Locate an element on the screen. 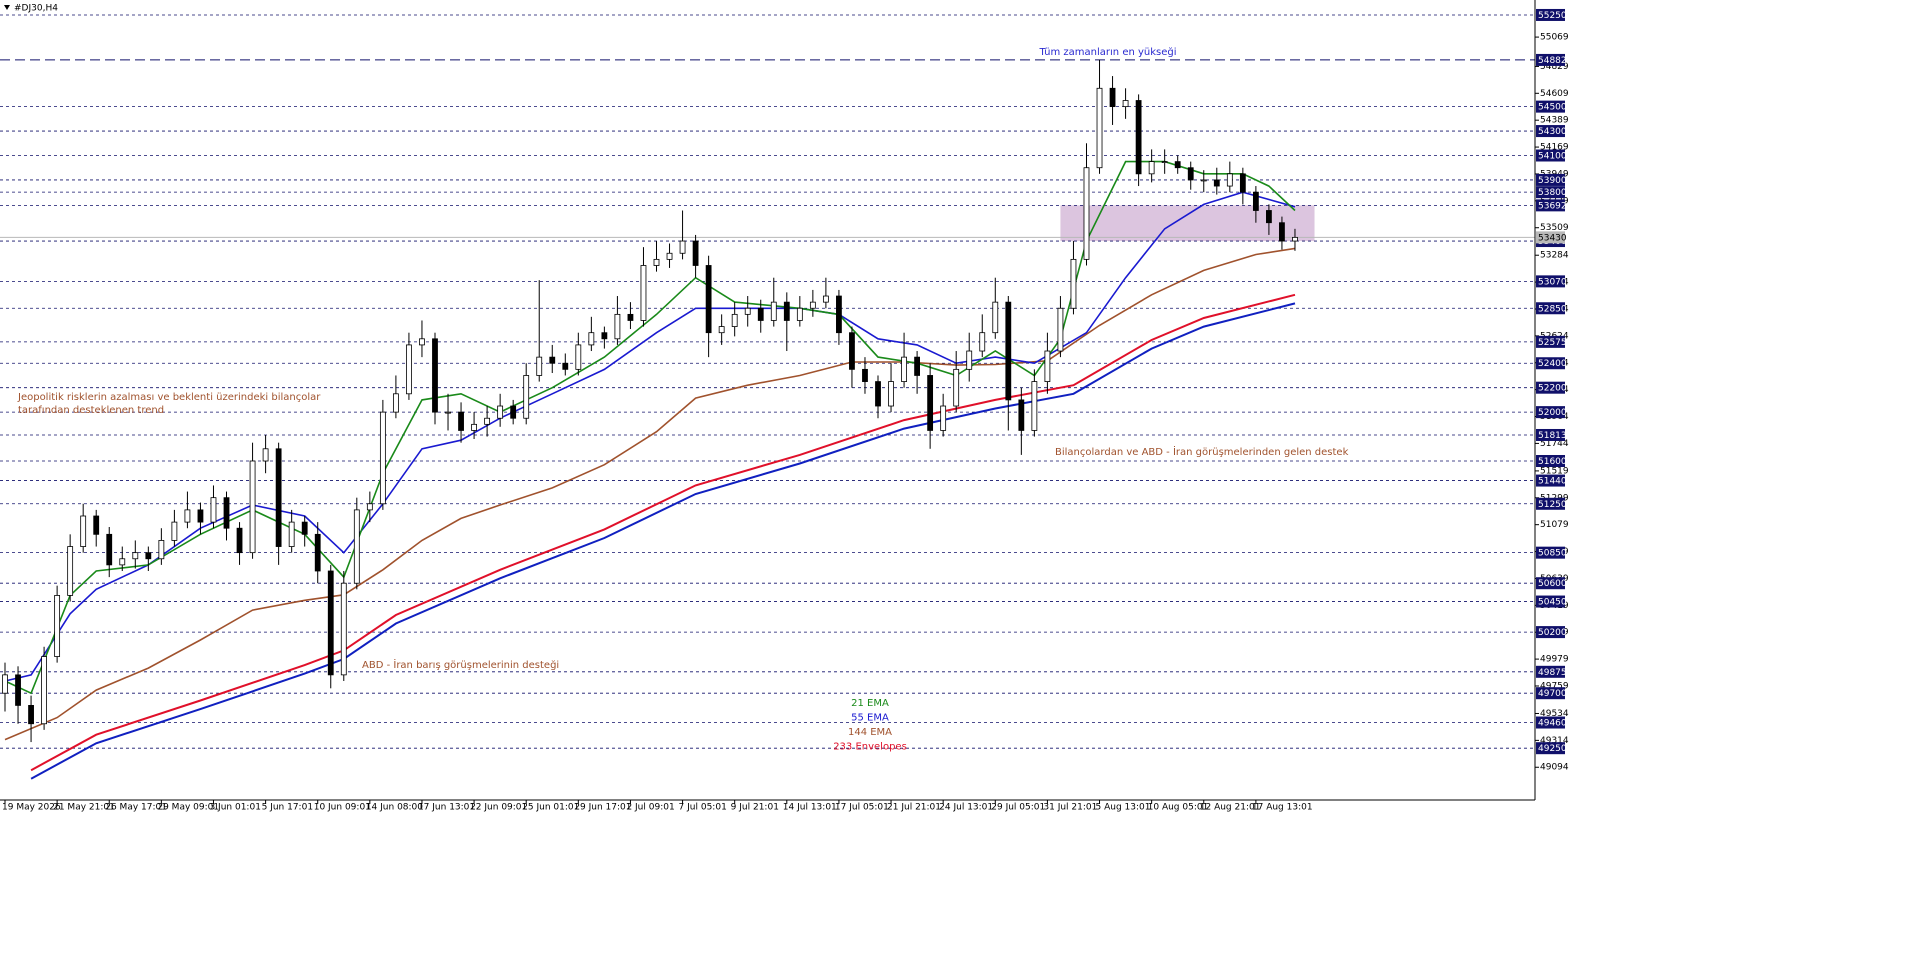  current-price-label-box is located at coordinates (1550, 237).